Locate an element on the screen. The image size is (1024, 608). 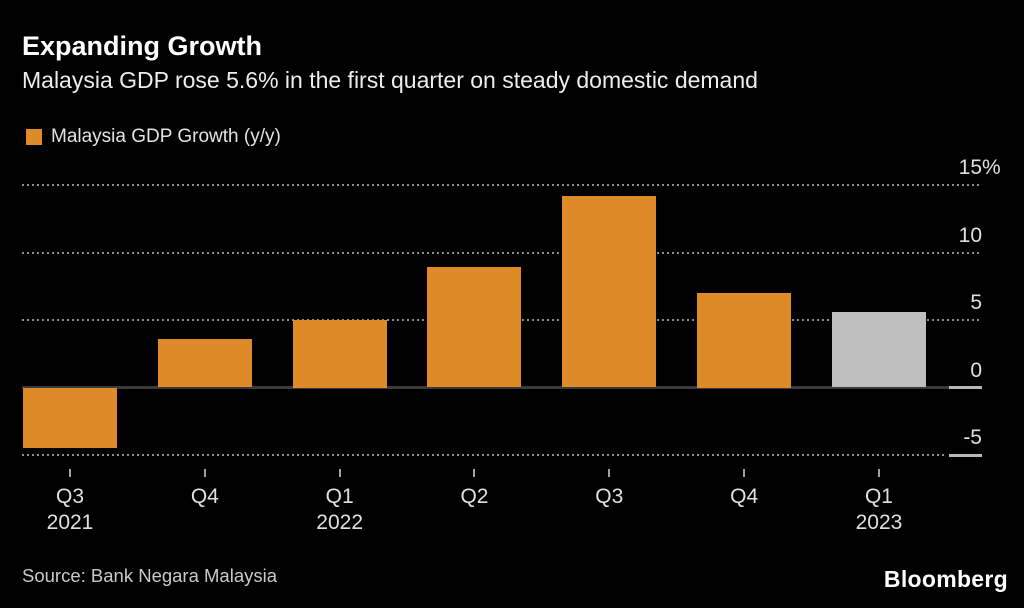
bar-q1-2023 is located at coordinates (878, 349).